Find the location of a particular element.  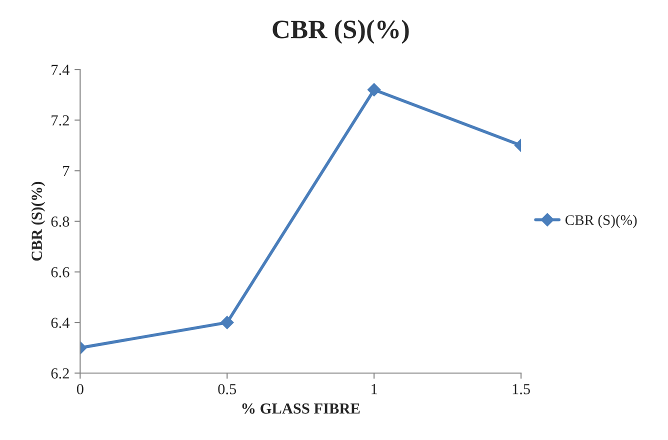

y-tick-label: 7 is located at coordinates (66, 171).